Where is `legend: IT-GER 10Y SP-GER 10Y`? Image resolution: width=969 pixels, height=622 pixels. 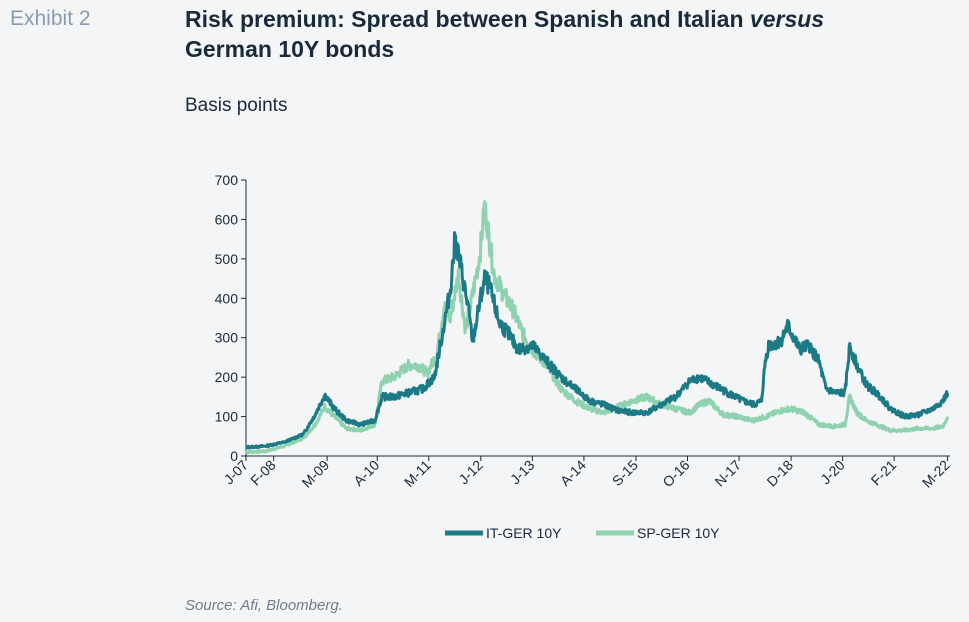
legend: IT-GER 10Y SP-GER 10Y is located at coordinates (582, 533).